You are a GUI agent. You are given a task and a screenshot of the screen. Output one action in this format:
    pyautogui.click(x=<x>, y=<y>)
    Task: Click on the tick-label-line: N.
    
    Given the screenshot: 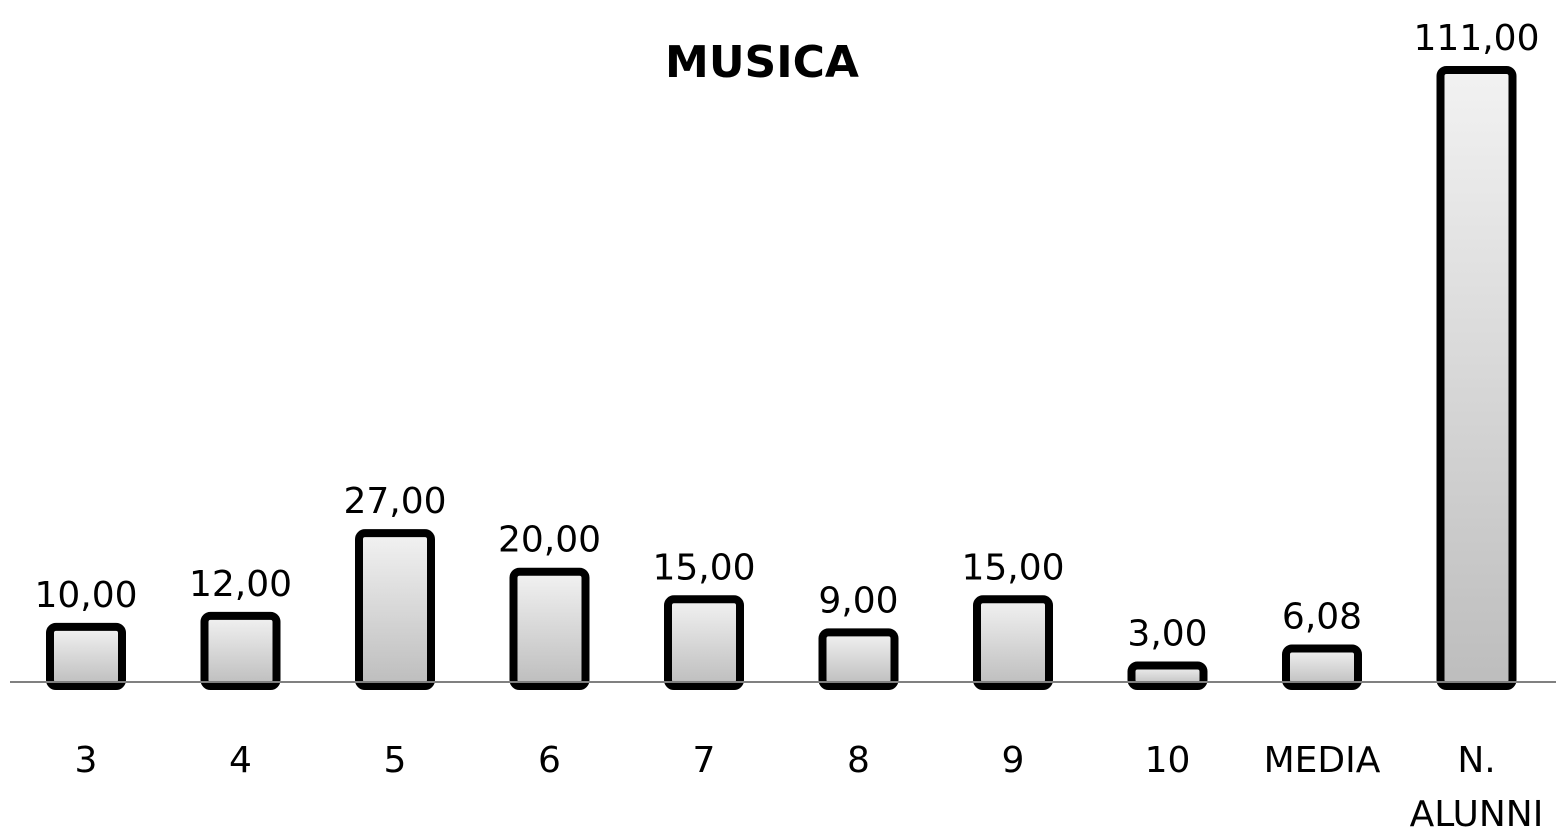 What is the action you would take?
    pyautogui.click(x=1476, y=760)
    